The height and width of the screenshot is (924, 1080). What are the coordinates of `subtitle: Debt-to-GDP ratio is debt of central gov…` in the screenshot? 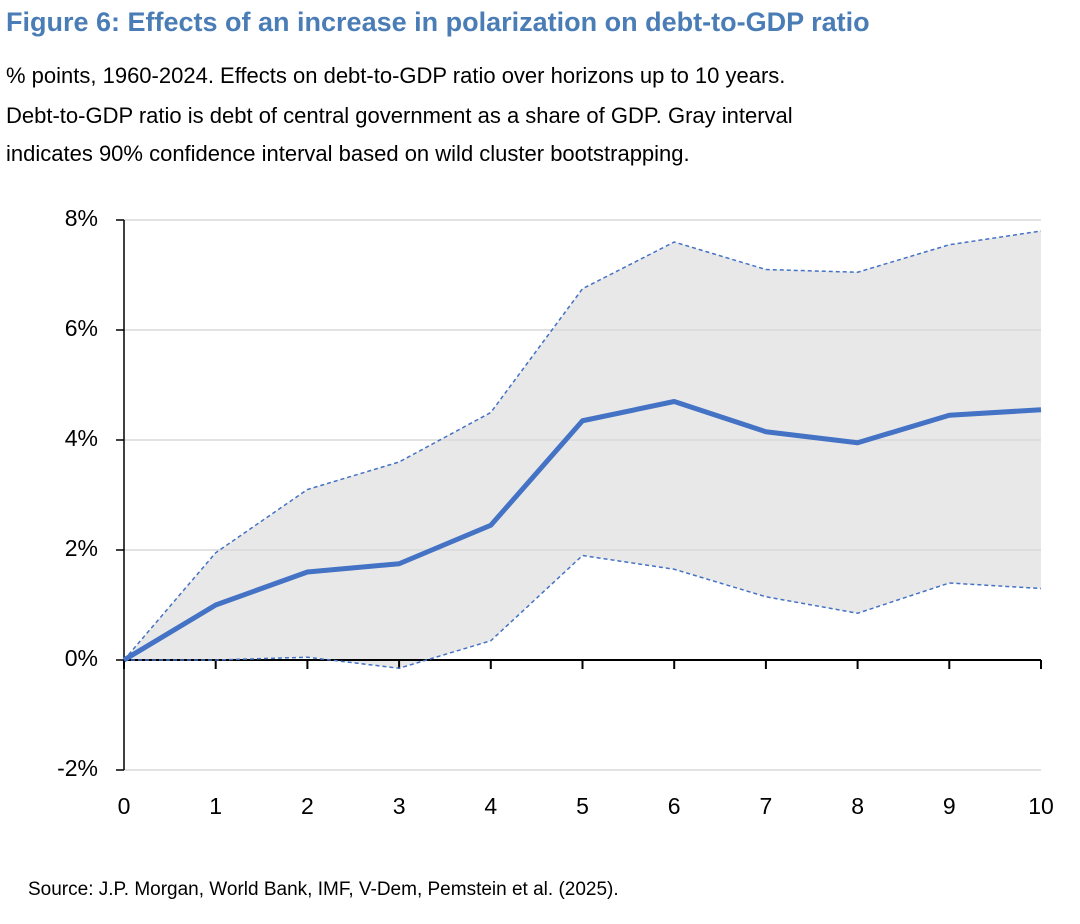 It's located at (399, 115).